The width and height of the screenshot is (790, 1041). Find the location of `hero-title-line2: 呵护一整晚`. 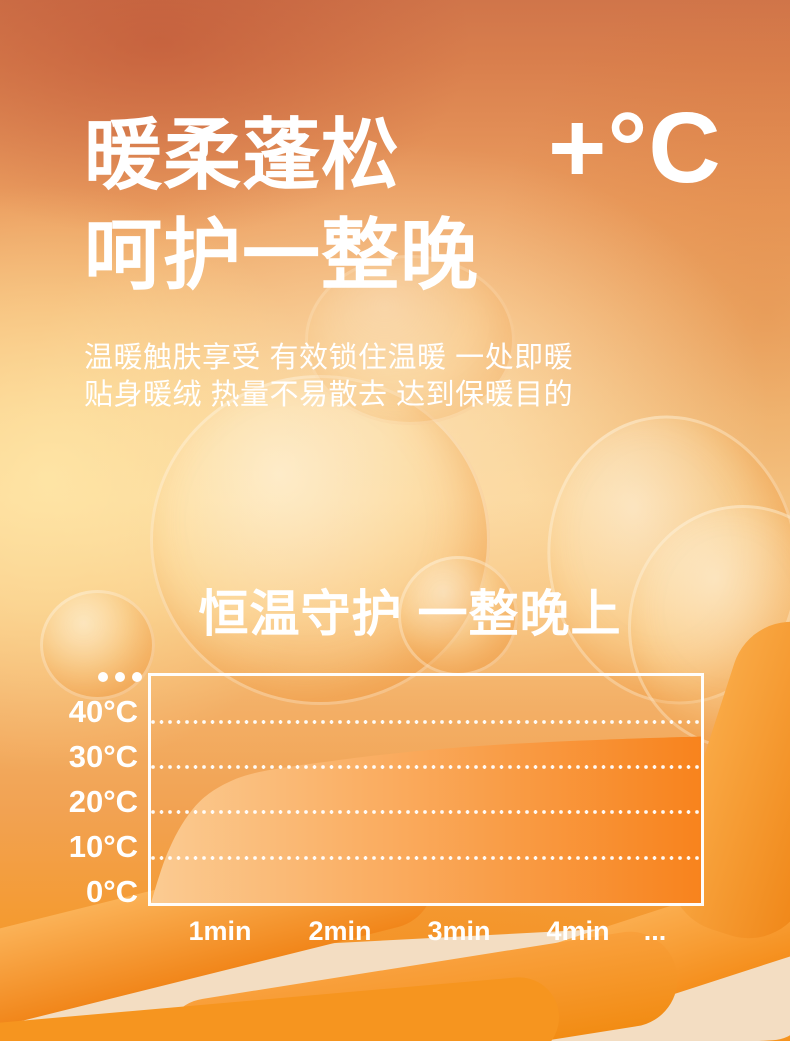

hero-title-line2: 呵护一整晚 is located at coordinates (282, 255).